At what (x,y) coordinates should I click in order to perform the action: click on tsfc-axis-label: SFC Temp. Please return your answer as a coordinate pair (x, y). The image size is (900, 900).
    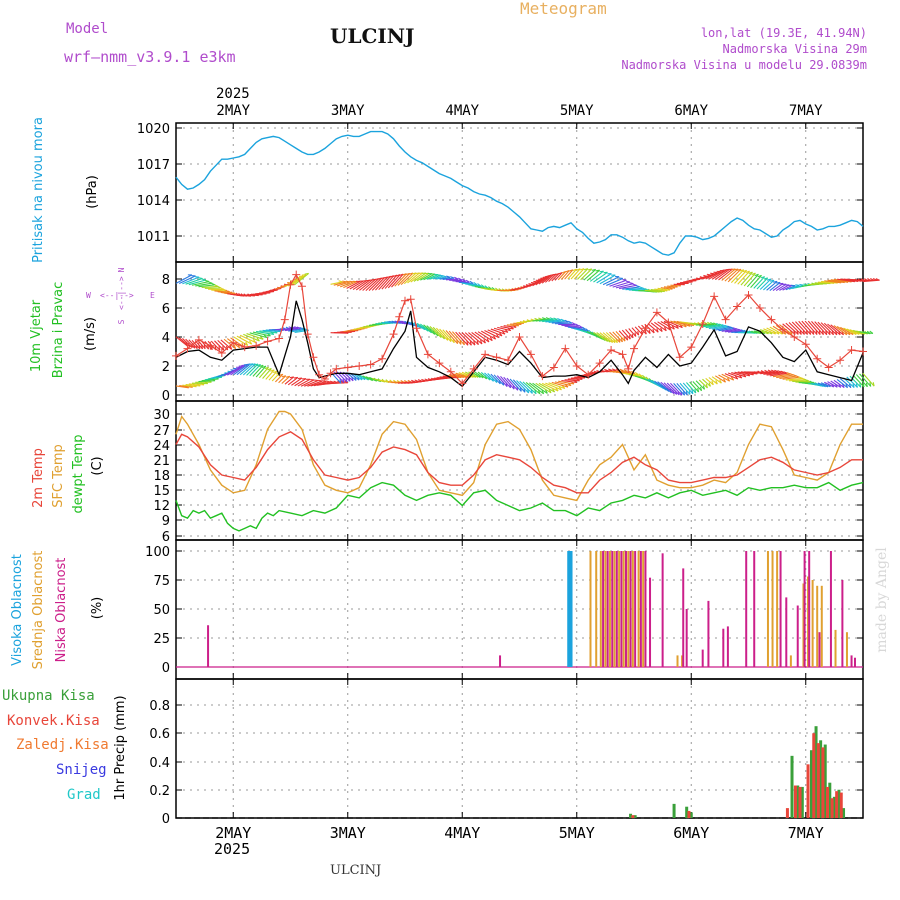
    Looking at the image, I should click on (58, 476).